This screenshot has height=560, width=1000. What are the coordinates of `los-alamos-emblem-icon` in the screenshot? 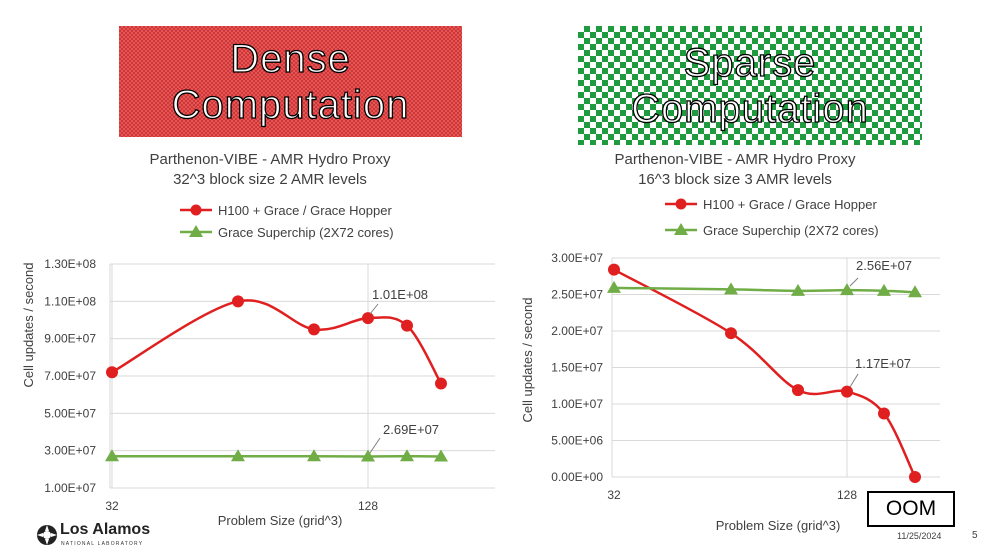 It's located at (47, 535).